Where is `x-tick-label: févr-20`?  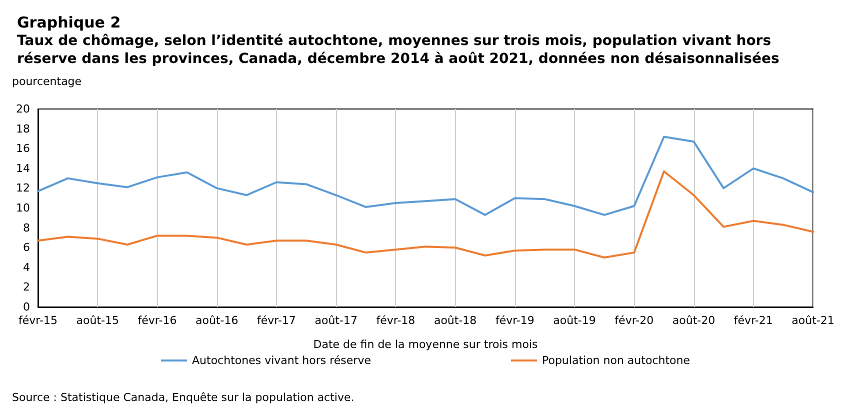 x-tick-label: févr-20 is located at coordinates (634, 320).